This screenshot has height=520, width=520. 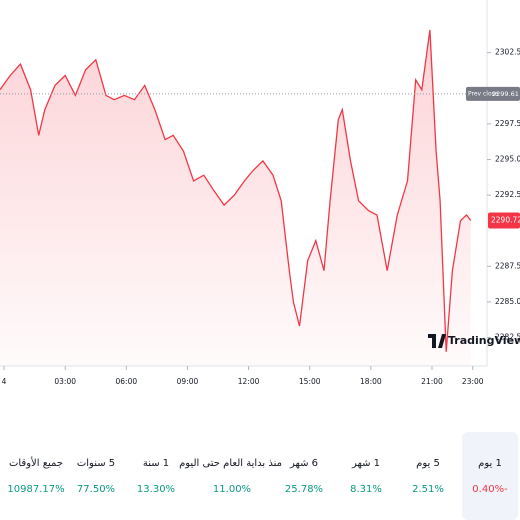 I want to click on x-tick-label: 18:00, so click(x=371, y=381).